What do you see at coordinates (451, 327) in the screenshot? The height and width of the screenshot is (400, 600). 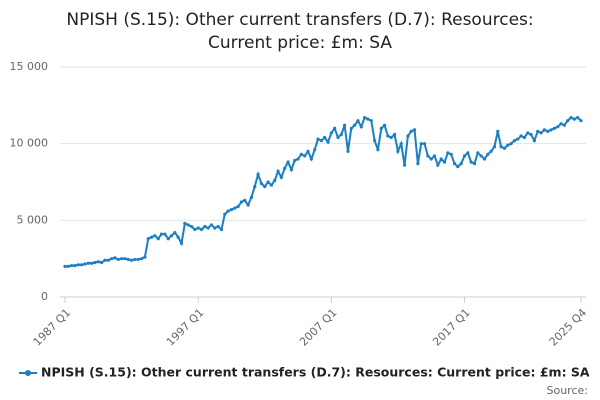 I see `x-tick-label: 2017 Q1` at bounding box center [451, 327].